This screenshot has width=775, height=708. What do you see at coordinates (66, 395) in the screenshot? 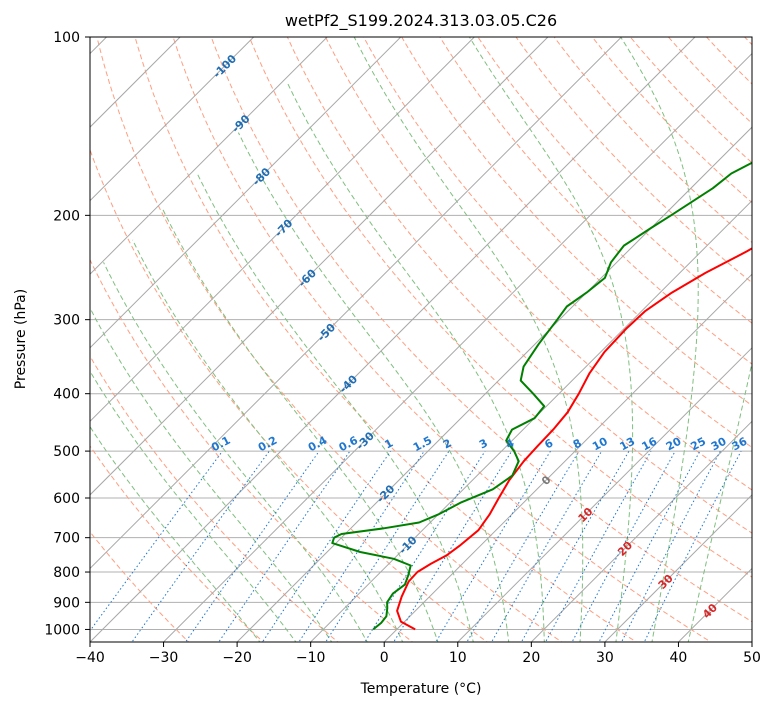
I see `y-tick-label: 400` at bounding box center [66, 395].